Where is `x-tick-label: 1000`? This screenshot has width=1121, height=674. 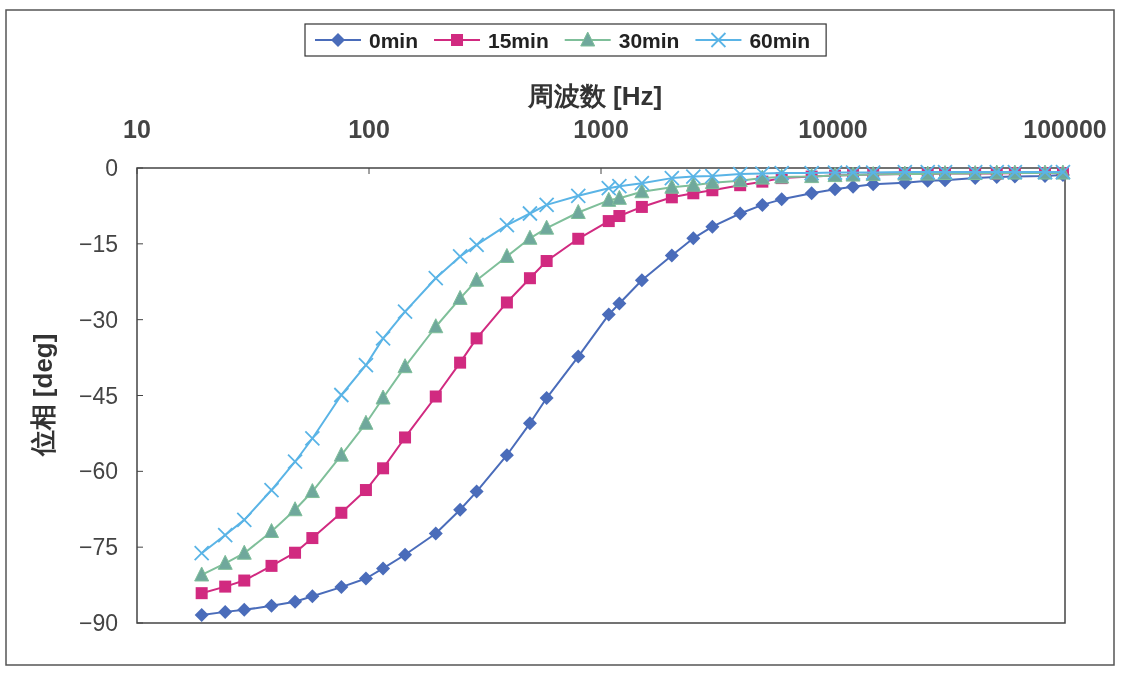
x-tick-label: 1000 is located at coordinates (601, 129).